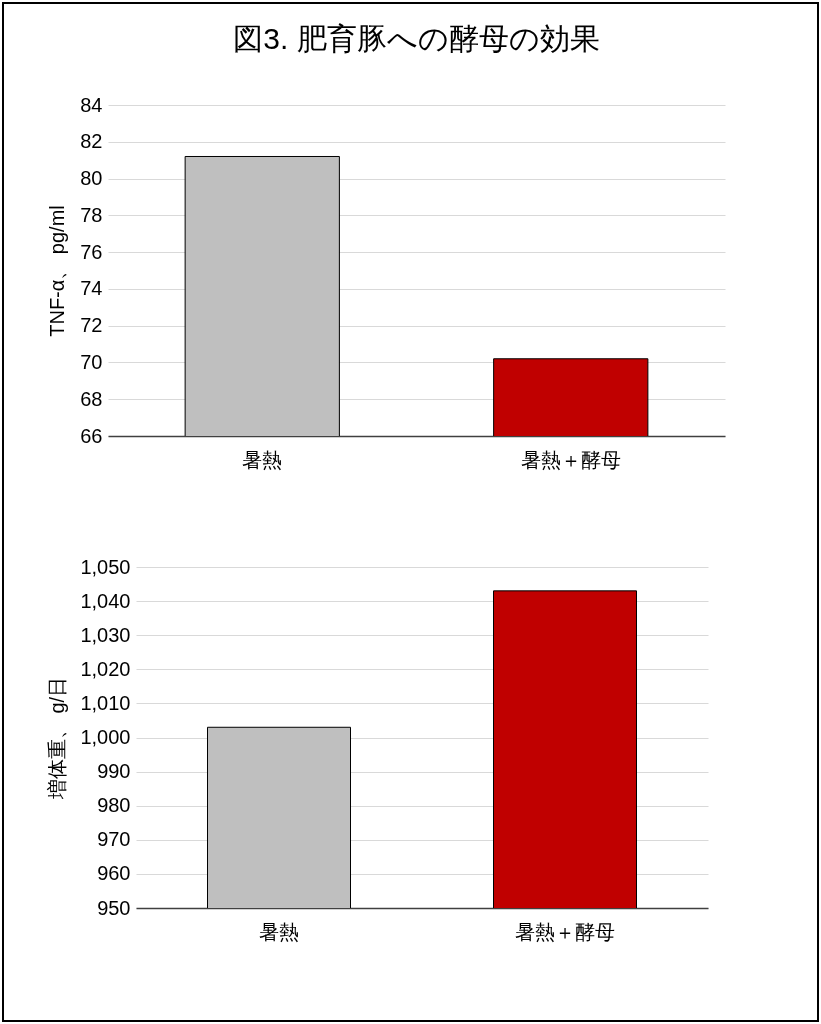  I want to click on chart-title: 図3. 肥育豚への酵母の効果, so click(416, 38).